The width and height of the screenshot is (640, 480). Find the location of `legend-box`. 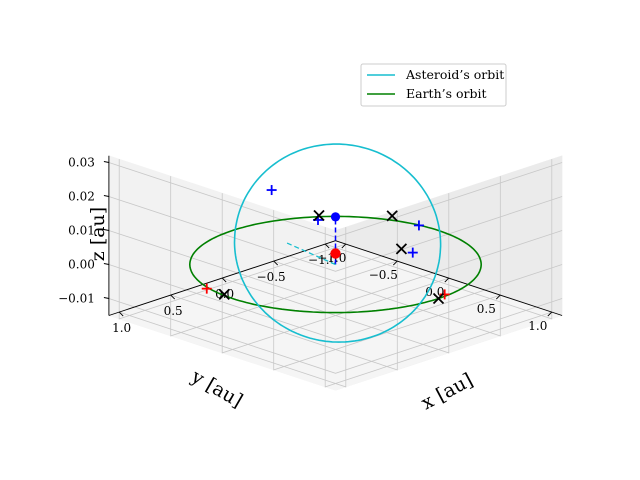

legend-box is located at coordinates (433, 85).